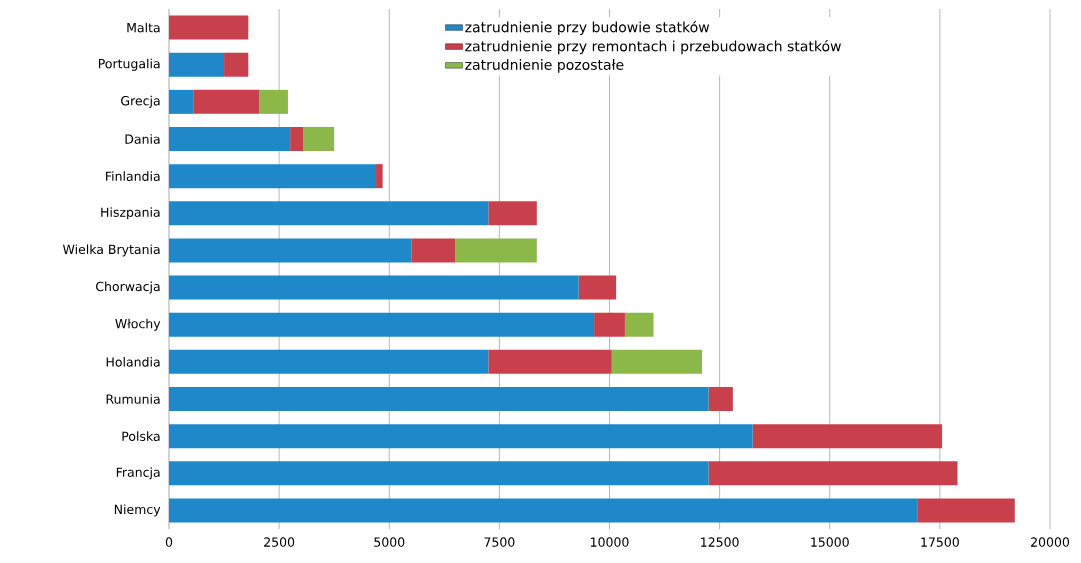 The height and width of the screenshot is (563, 1081). What do you see at coordinates (940, 542) in the screenshot?
I see `x-tick-label: 17500` at bounding box center [940, 542].